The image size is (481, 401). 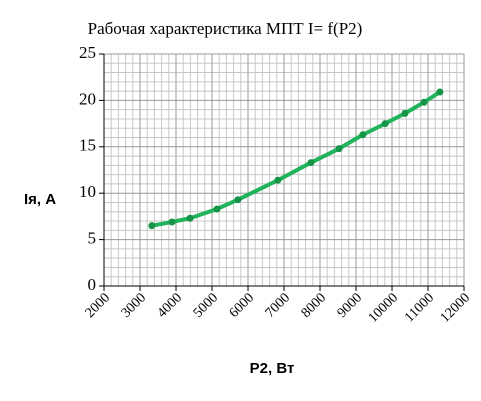 I want to click on chart-title: Рабочая характеристика МПТ I= f(P2), so click(x=225, y=28).